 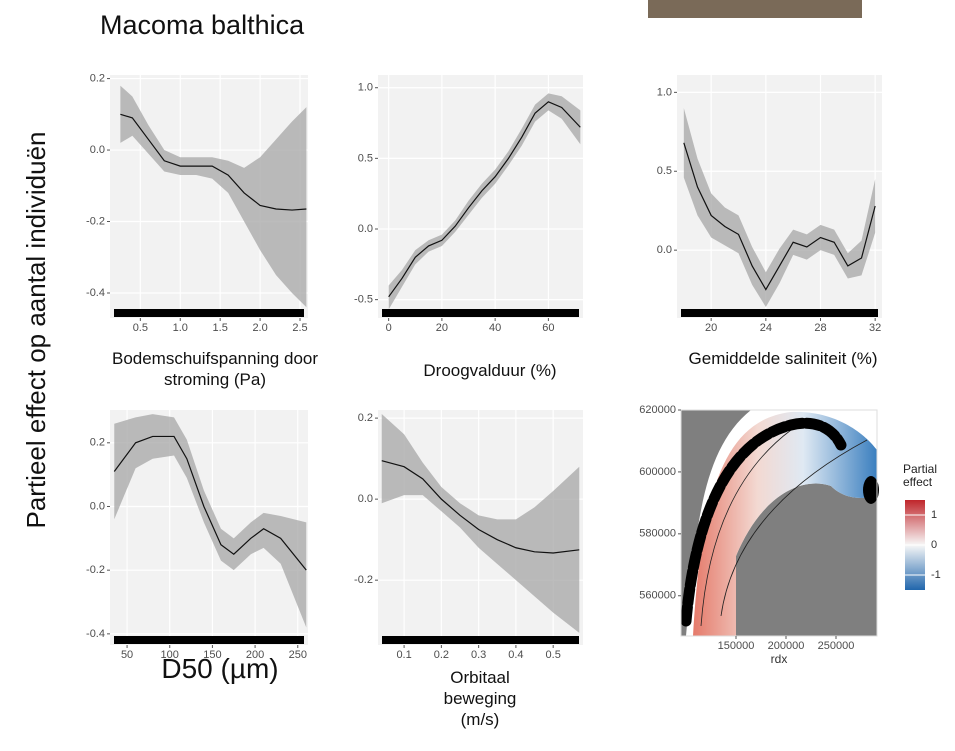 What do you see at coordinates (480, 698) in the screenshot?
I see `x-axis-label: Orbitaal beweging (m/s)` at bounding box center [480, 698].